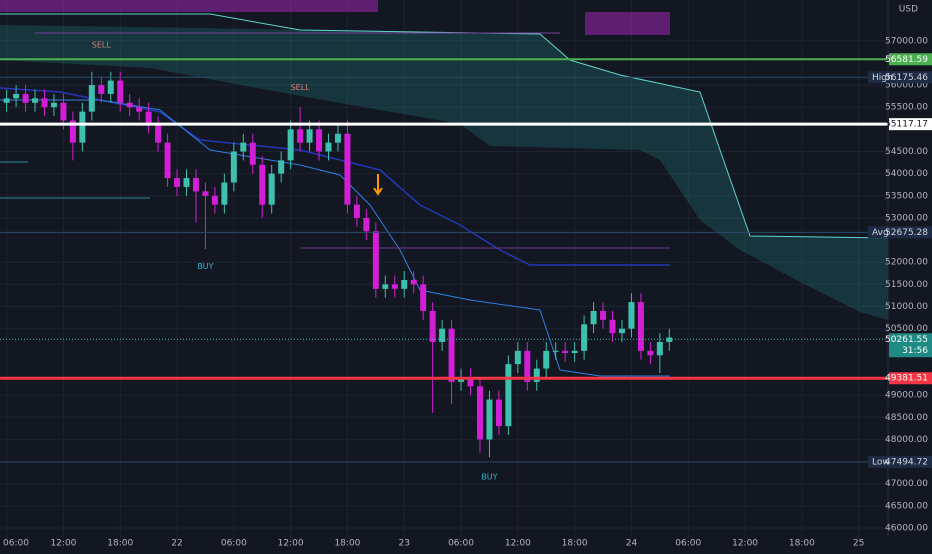 Image resolution: width=932 pixels, height=554 pixels. What do you see at coordinates (176, 544) in the screenshot?
I see `x-tick-label: 22` at bounding box center [176, 544].